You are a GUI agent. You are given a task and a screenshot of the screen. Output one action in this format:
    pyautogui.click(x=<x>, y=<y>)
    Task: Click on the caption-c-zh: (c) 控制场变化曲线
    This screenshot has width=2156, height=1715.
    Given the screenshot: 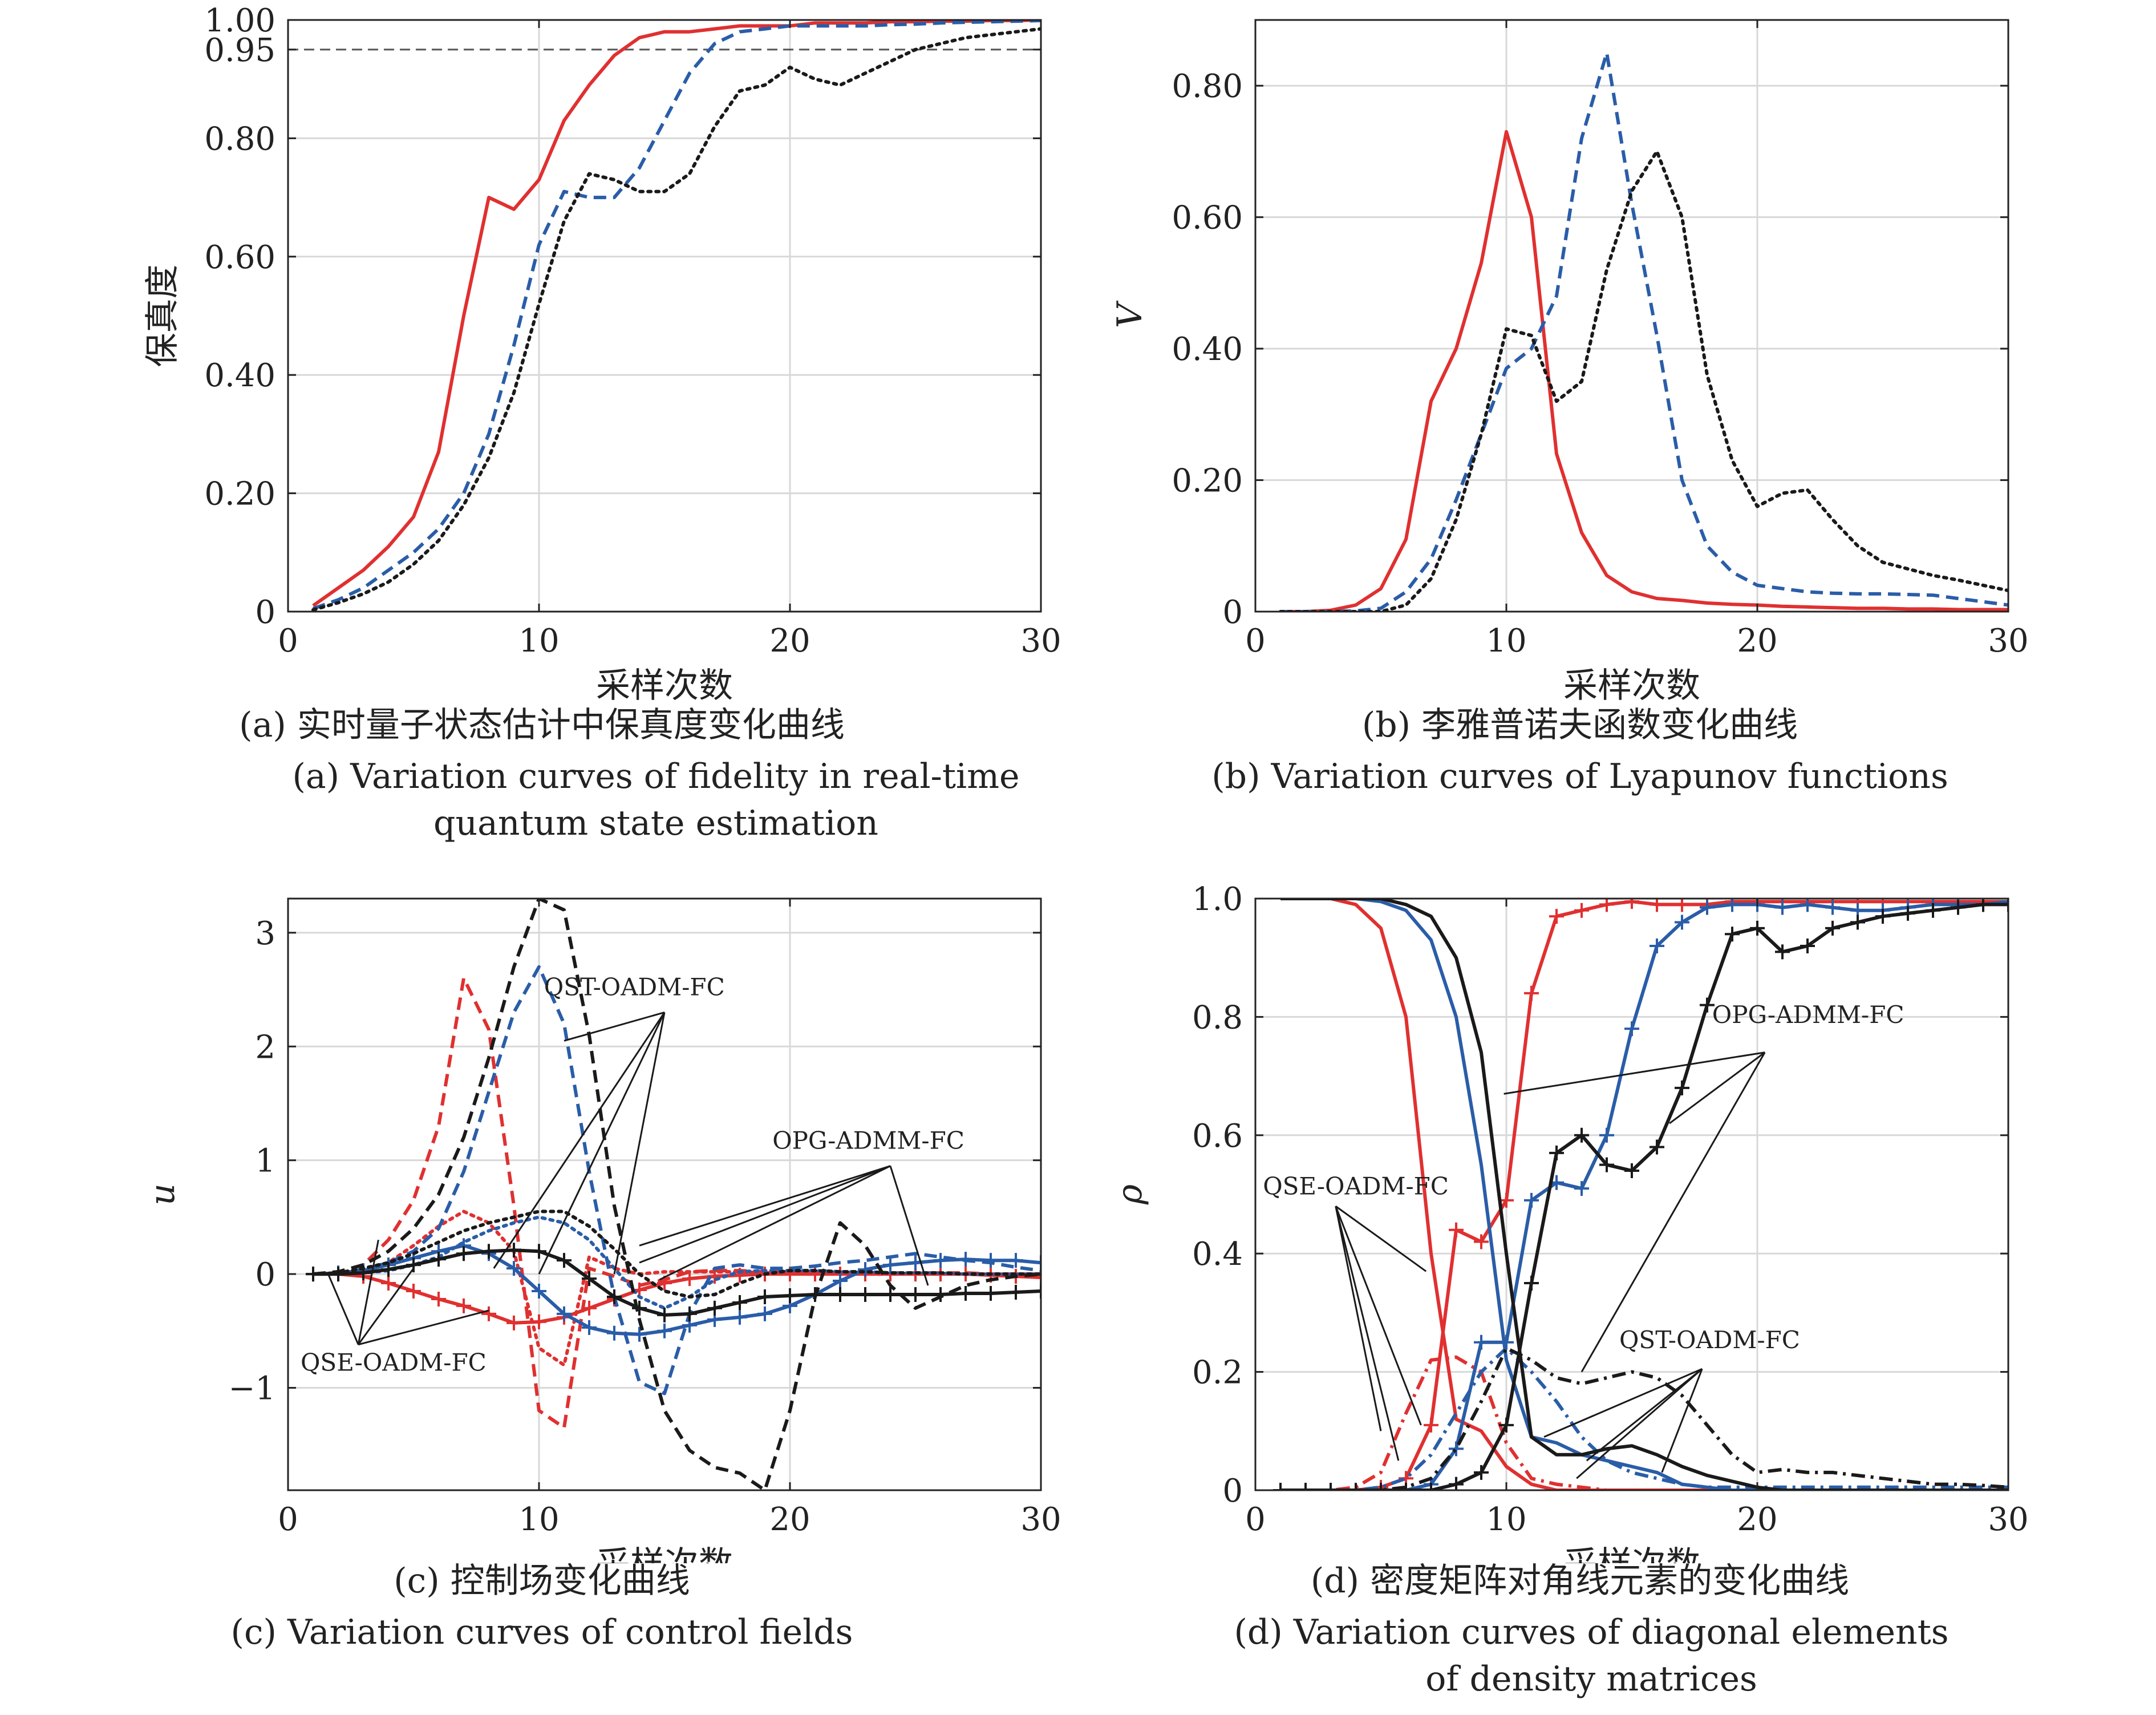 What is the action you would take?
    pyautogui.click(x=542, y=1581)
    